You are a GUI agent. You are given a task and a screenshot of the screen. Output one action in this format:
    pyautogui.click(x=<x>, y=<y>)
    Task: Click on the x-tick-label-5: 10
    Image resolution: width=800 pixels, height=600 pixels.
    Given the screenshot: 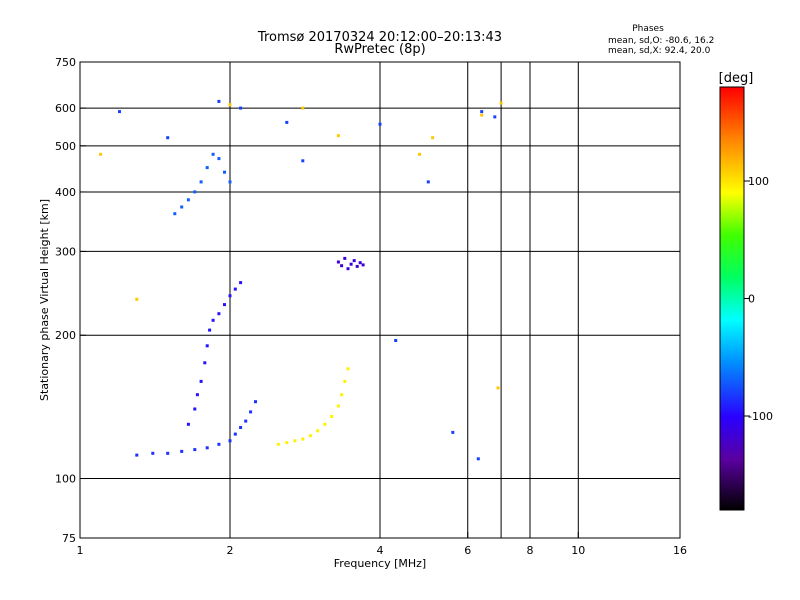 What is the action you would take?
    pyautogui.click(x=578, y=550)
    